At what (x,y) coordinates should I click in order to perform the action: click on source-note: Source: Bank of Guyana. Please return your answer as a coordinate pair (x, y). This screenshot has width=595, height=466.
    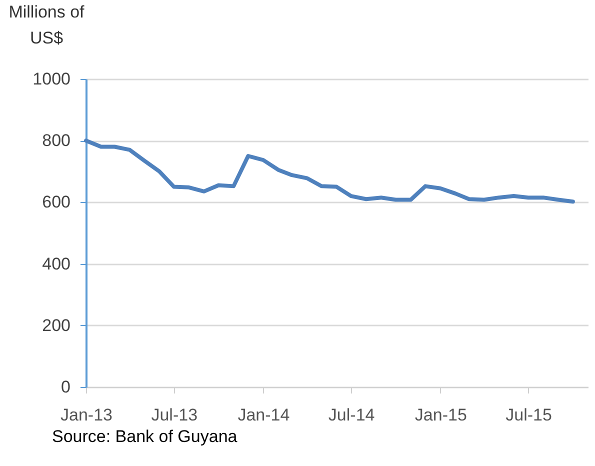
    Looking at the image, I should click on (145, 436).